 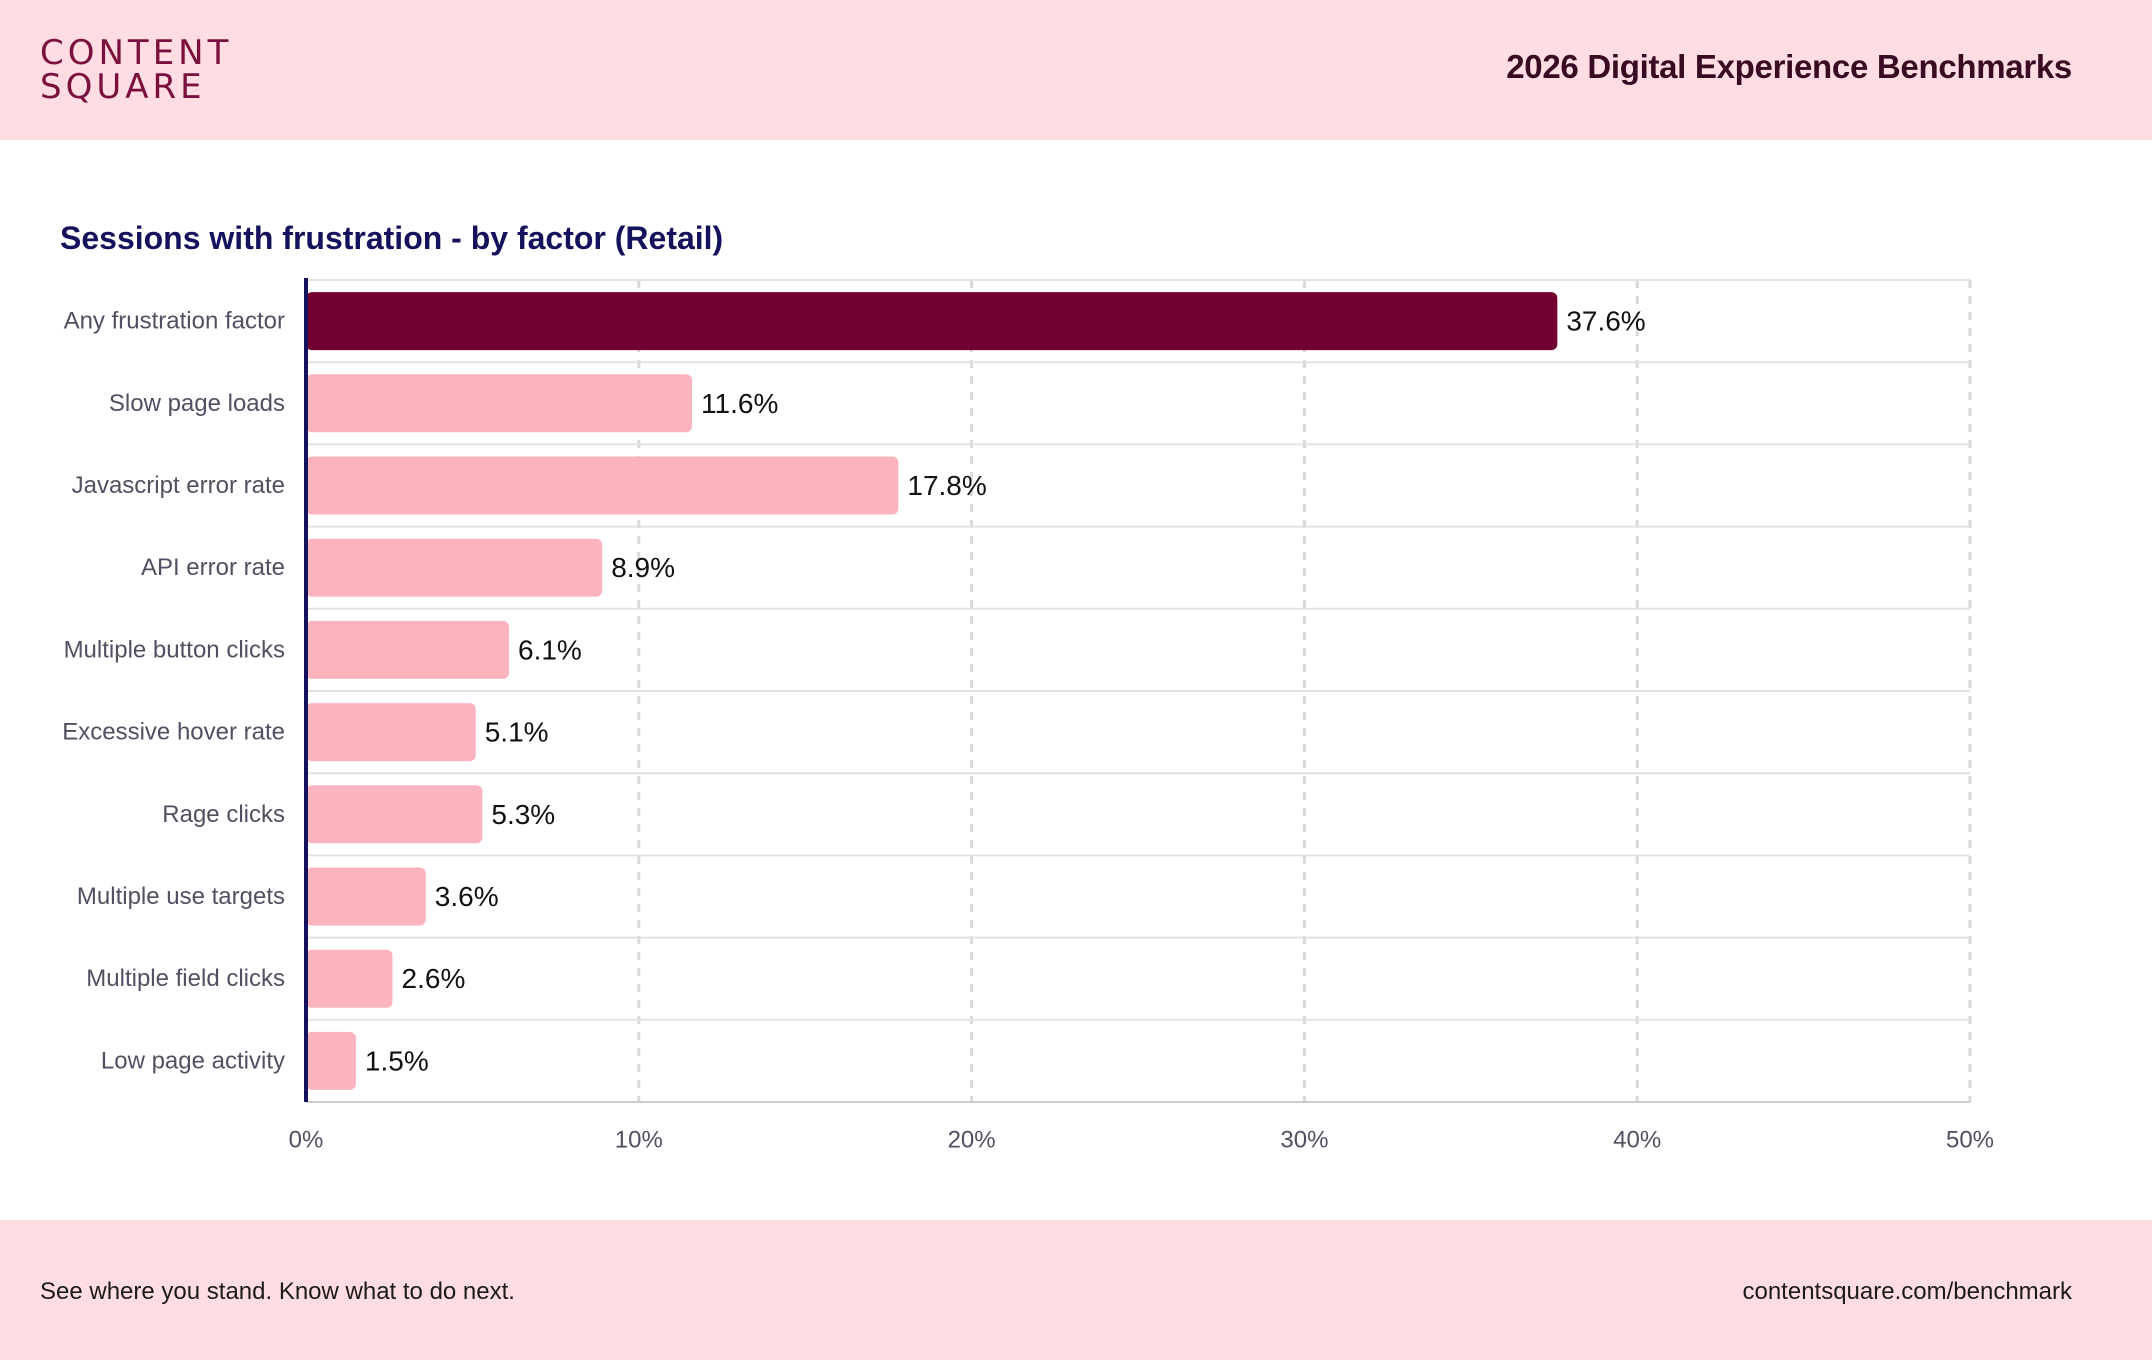 What do you see at coordinates (173, 732) in the screenshot?
I see `category-label-5: Excessive hover rate` at bounding box center [173, 732].